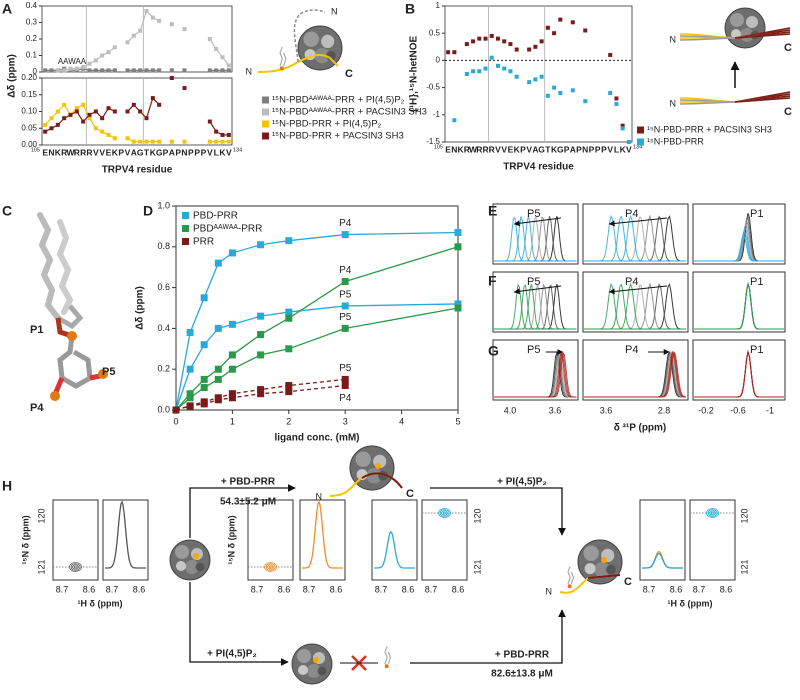 This screenshot has height=700, width=800. I want to click on y-tick-label: -1, so click(437, 114).